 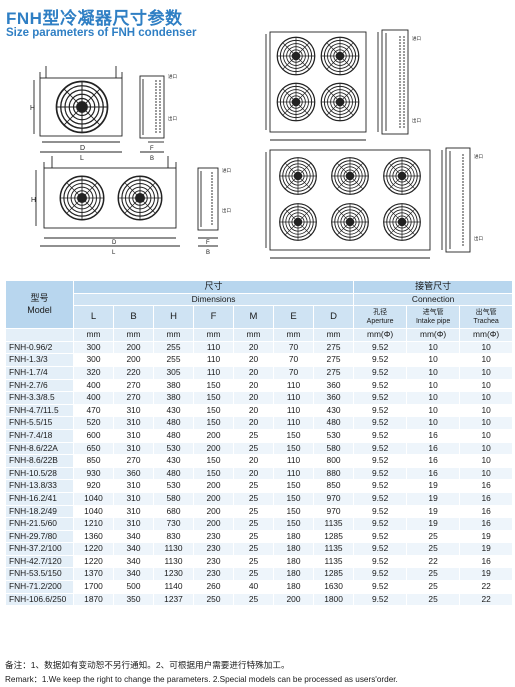 What do you see at coordinates (147, 665) in the screenshot?
I see `remark-cn: 备注：1、数据如有变动恕不另行通知。2、可根据用户需要进行特殊加工。` at bounding box center [147, 665].